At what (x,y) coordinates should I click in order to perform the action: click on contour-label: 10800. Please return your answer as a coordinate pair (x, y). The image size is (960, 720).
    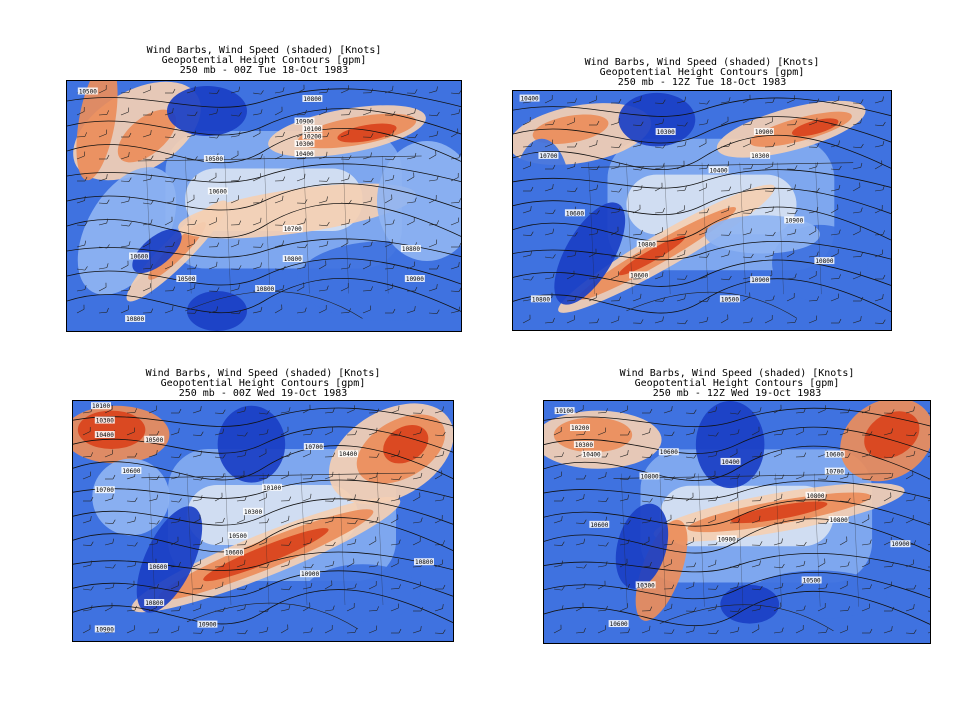
    Looking at the image, I should click on (650, 476).